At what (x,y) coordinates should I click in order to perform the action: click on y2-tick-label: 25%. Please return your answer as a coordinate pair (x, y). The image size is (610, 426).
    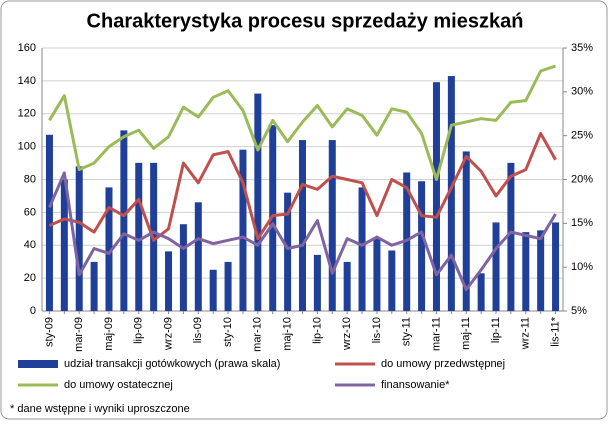
    Looking at the image, I should click on (582, 136).